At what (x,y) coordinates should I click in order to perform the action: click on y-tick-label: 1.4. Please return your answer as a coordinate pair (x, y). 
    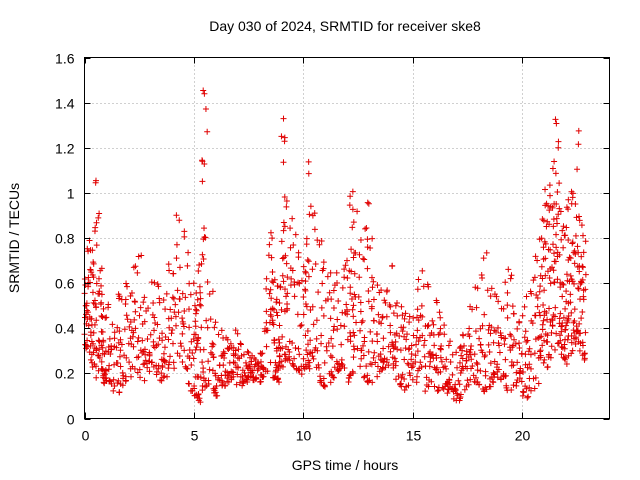
    Looking at the image, I should click on (65, 104).